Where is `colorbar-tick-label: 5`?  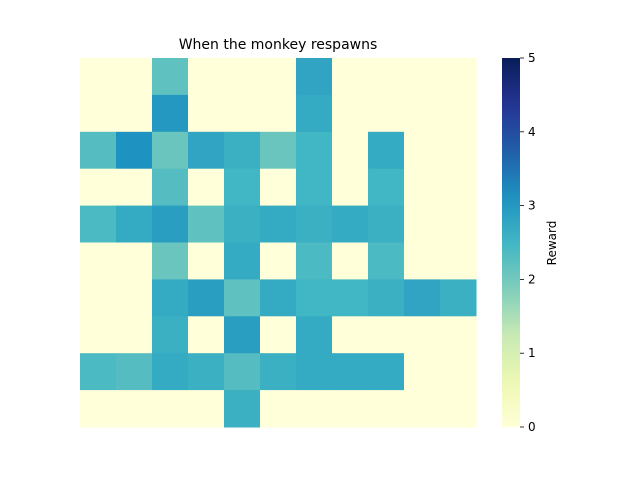
colorbar-tick-label: 5 is located at coordinates (532, 58).